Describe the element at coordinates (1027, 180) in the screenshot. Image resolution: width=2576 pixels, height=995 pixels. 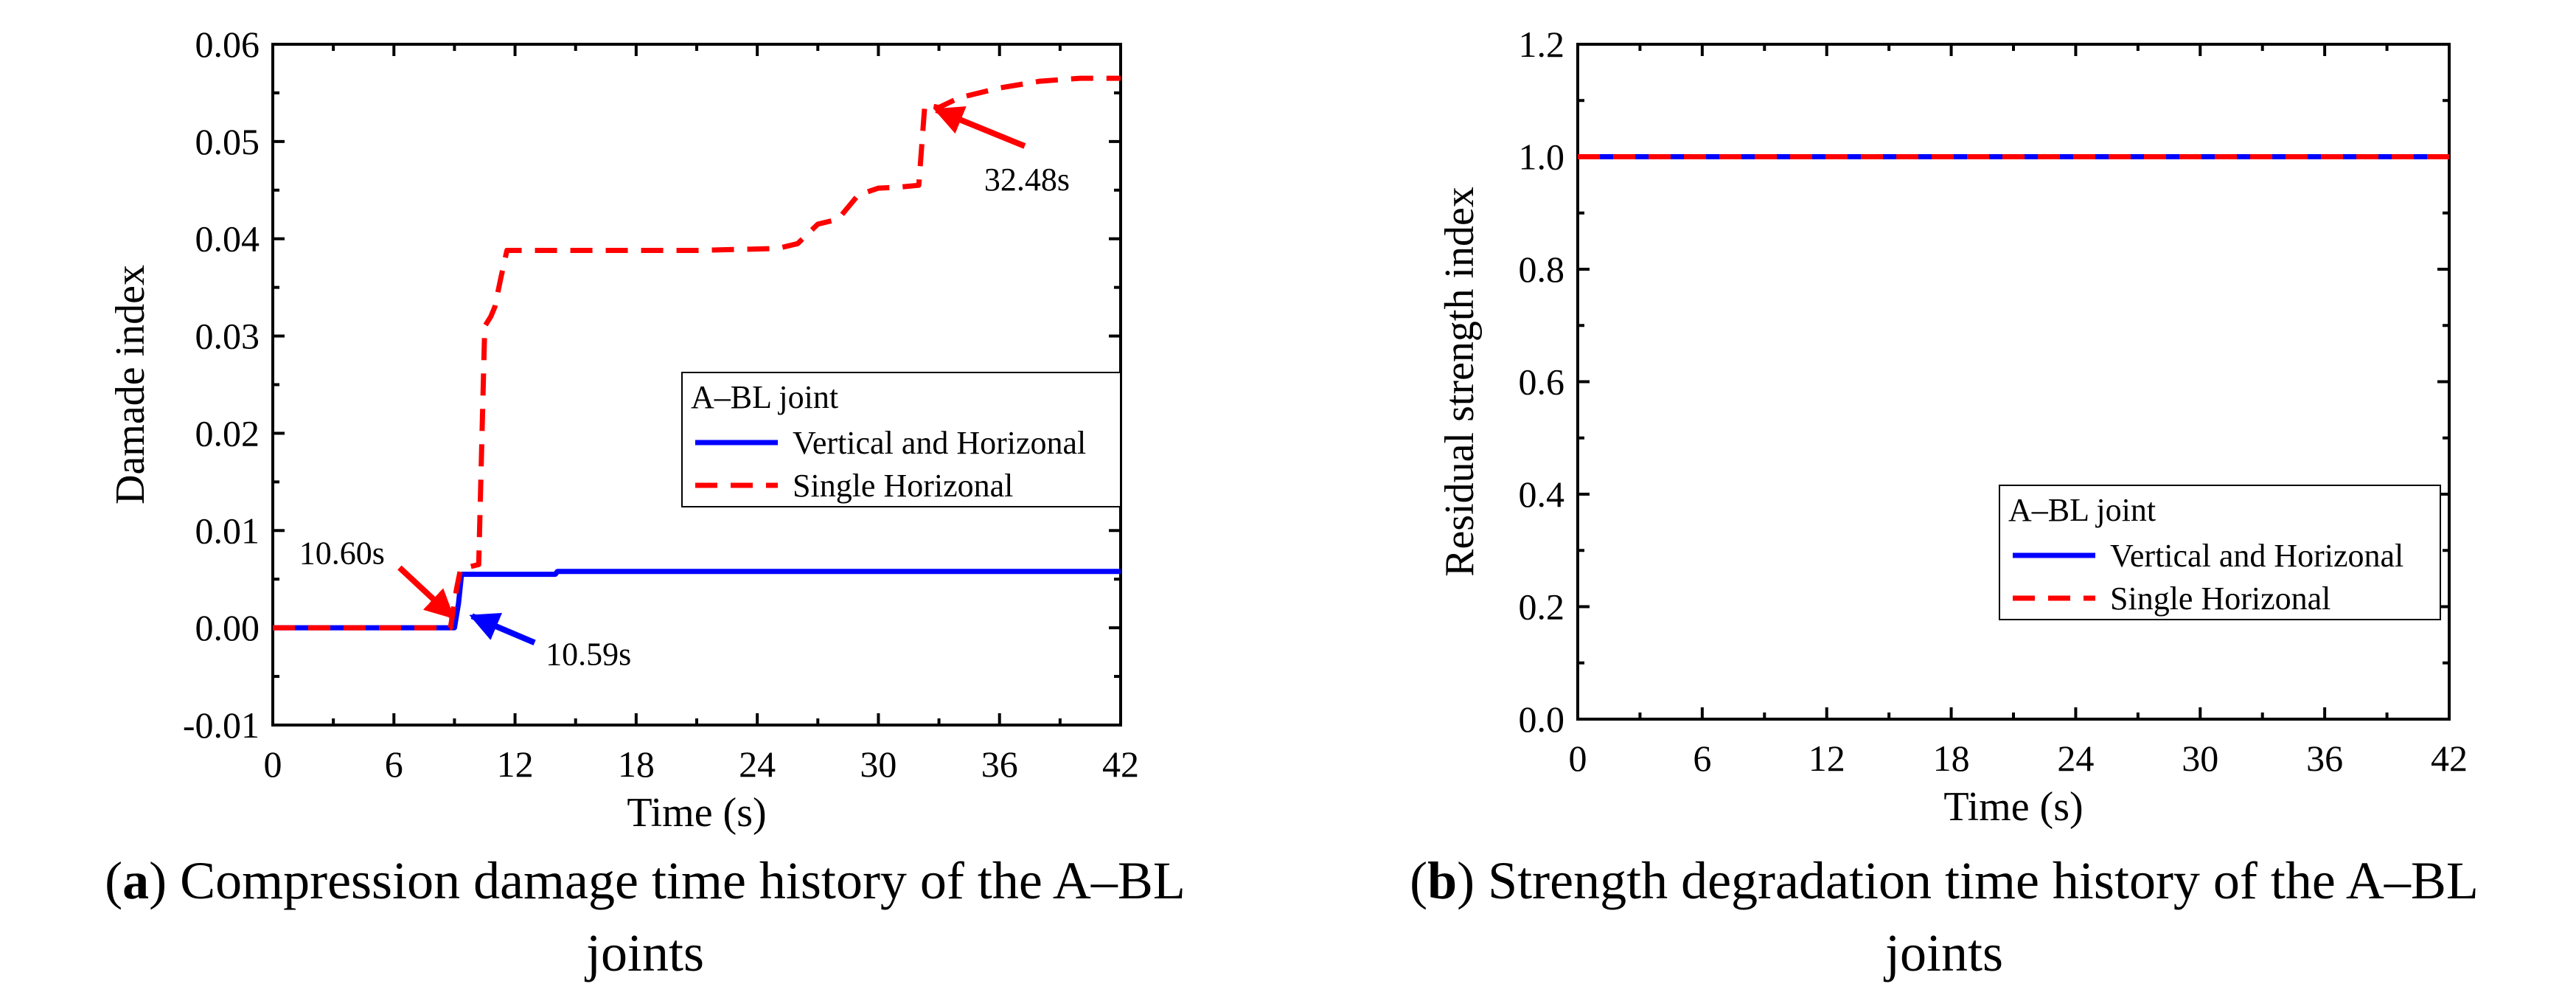
I see `annotation-label-32-48s: 32.48s` at that location.